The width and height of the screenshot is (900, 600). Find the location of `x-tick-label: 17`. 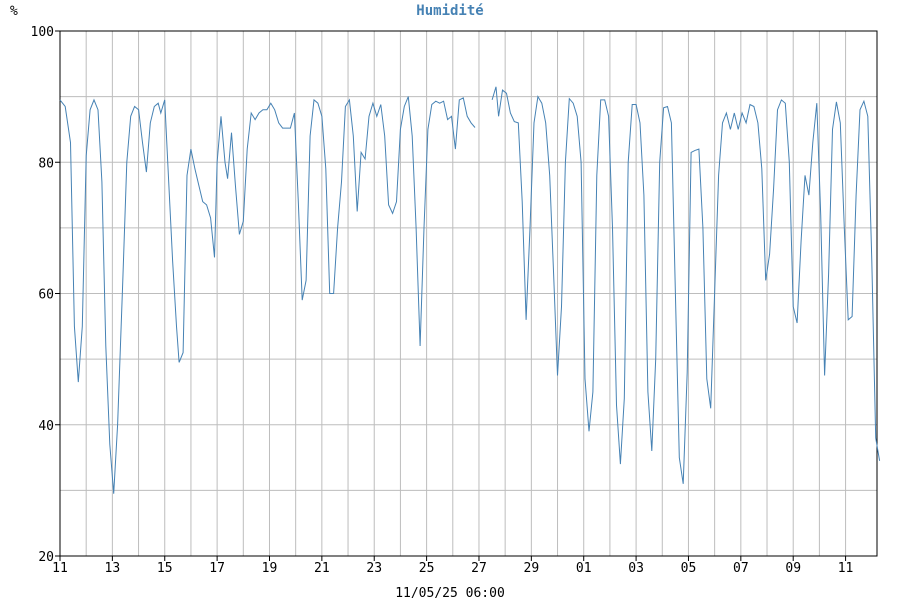

x-tick-label: 17 is located at coordinates (217, 568).